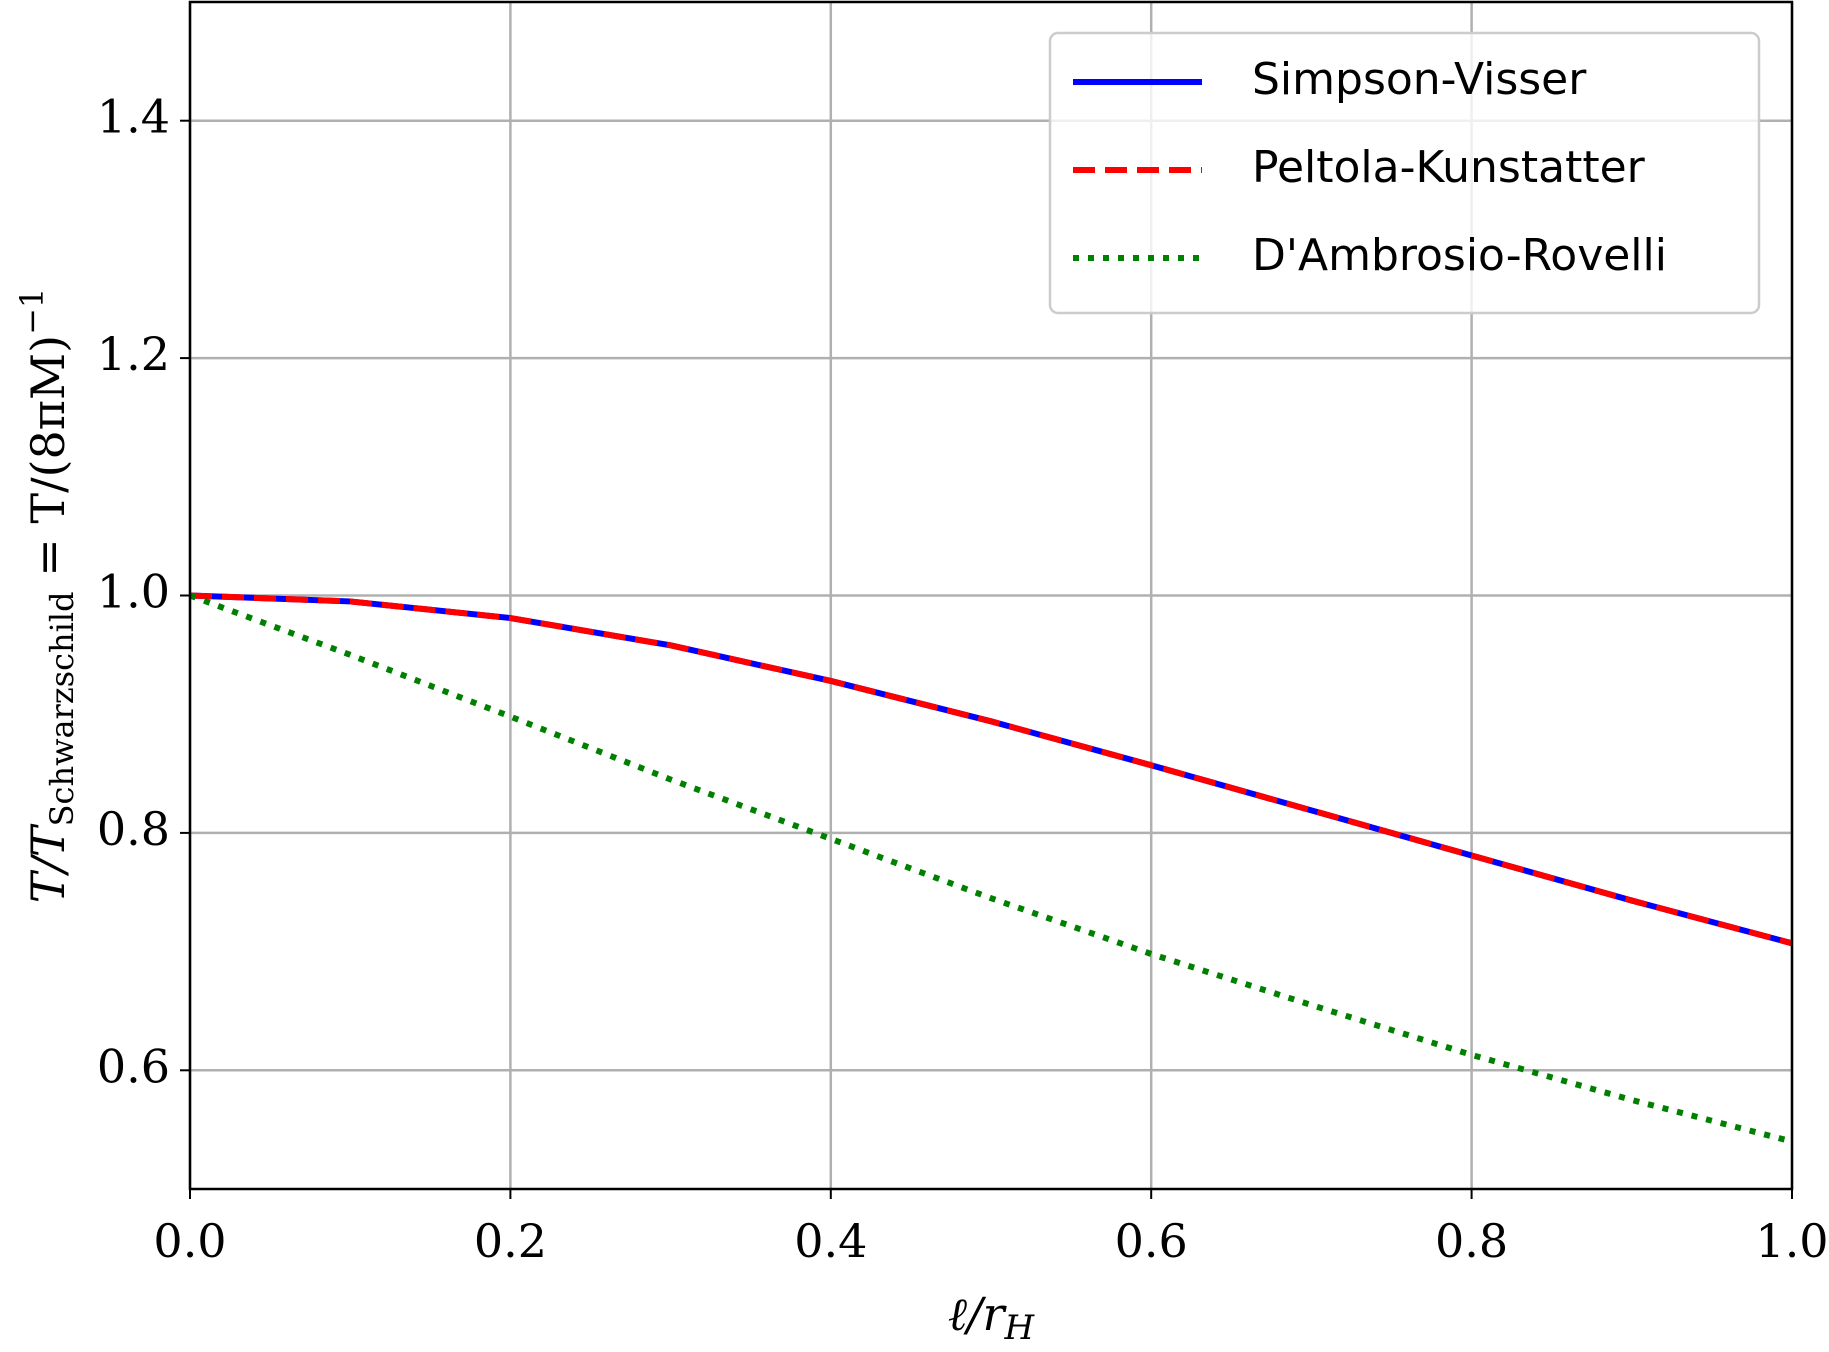  I want to click on x-tick-label: 0.6, so click(1151, 1241).